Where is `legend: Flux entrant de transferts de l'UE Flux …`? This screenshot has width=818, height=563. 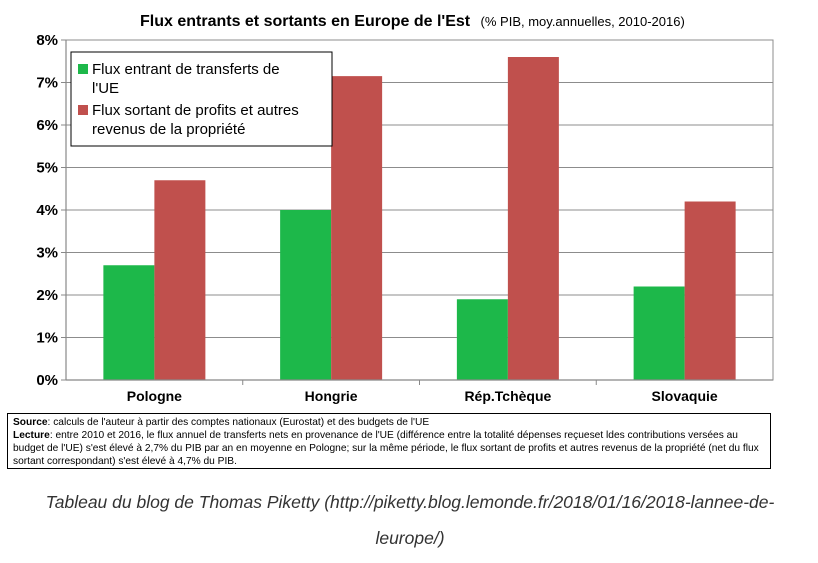
legend: Flux entrant de transferts de l'UE Flux … is located at coordinates (201, 99).